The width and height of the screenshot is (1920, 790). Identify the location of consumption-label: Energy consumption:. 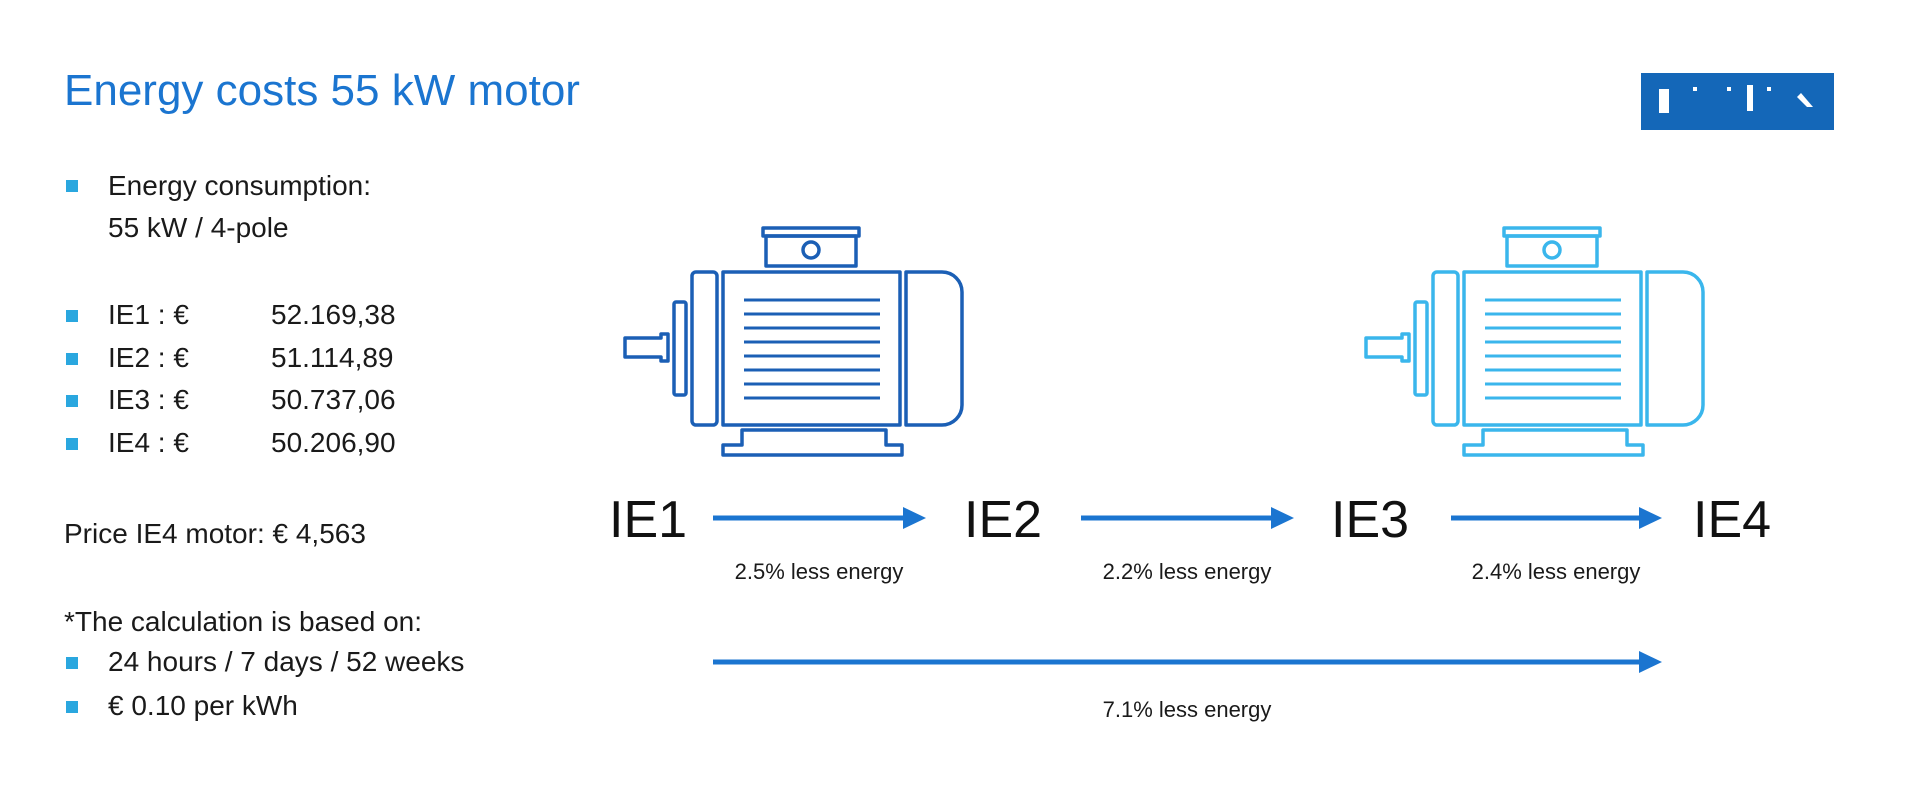
(240, 185).